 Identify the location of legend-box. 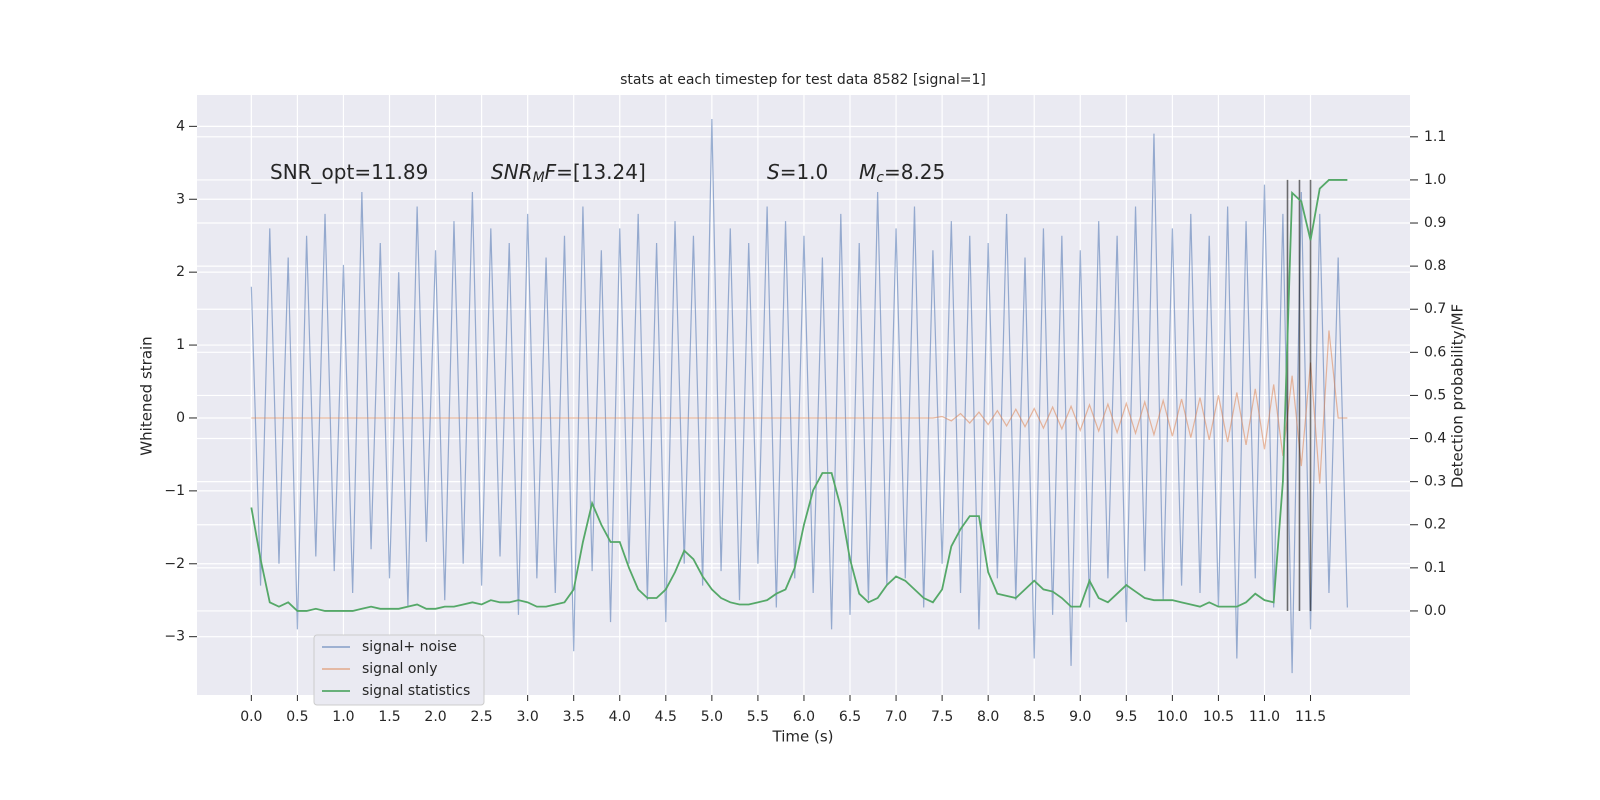
(399, 670).